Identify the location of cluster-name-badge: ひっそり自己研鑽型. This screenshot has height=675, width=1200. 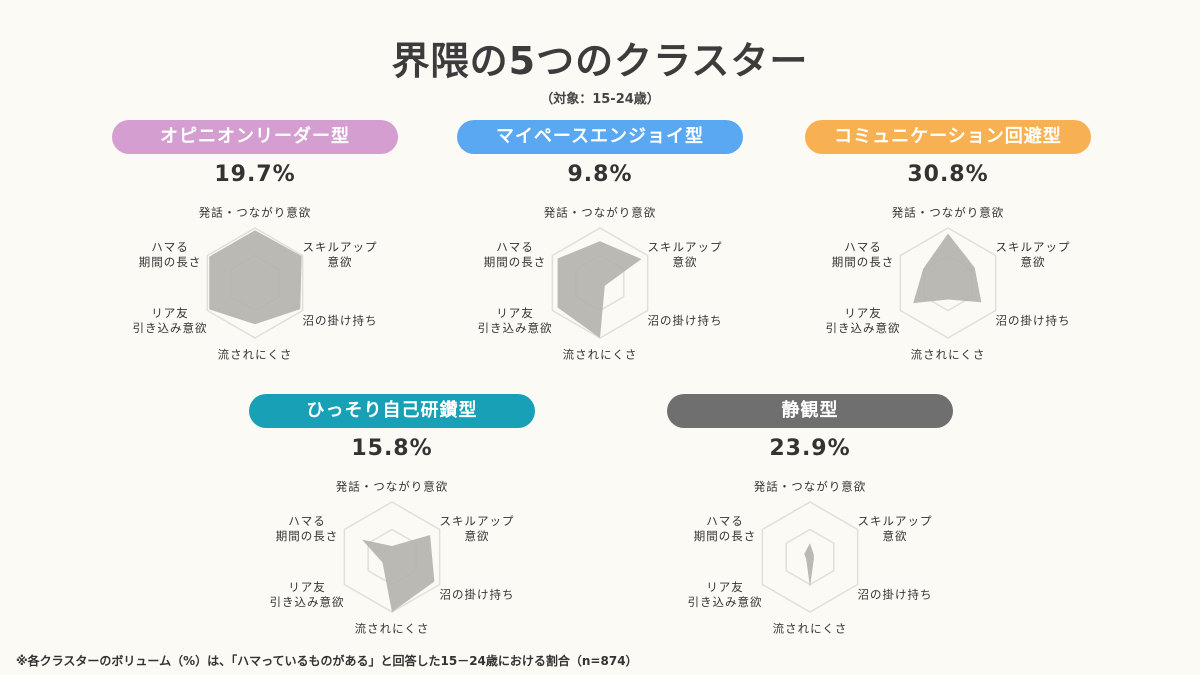
(392, 411).